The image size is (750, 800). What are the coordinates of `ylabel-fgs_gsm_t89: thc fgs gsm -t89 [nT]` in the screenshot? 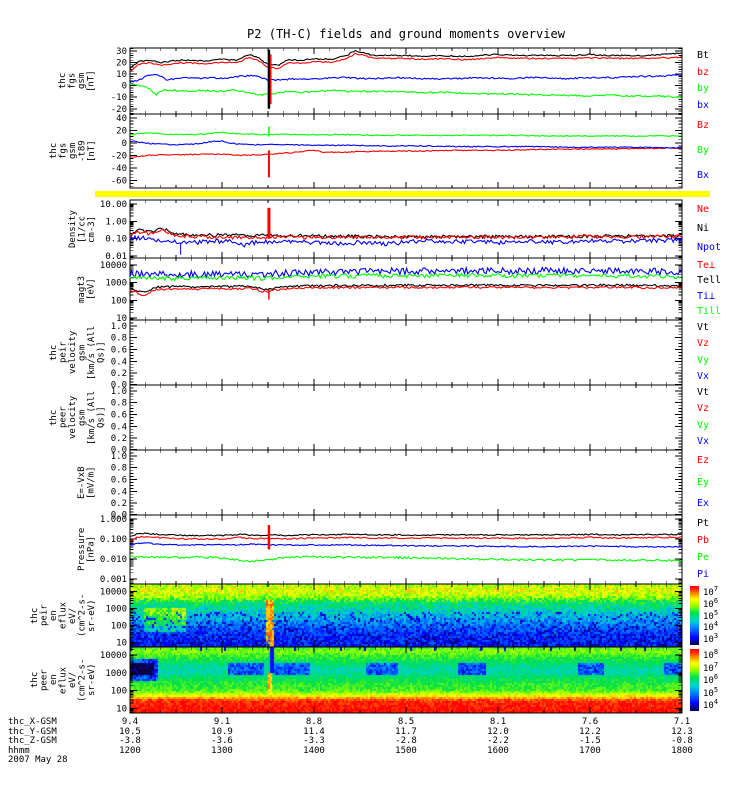 It's located at (72, 151).